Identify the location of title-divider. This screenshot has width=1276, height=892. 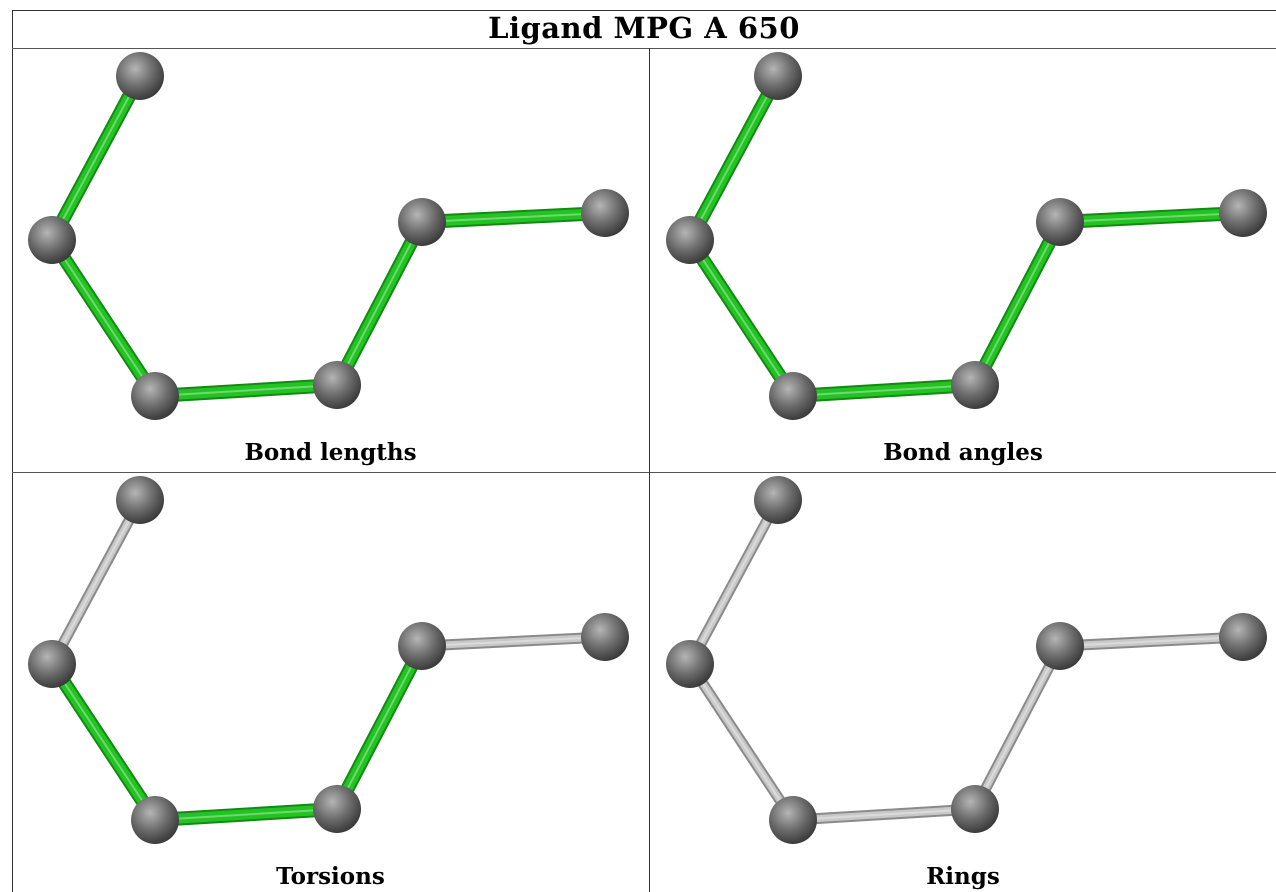
(644, 48).